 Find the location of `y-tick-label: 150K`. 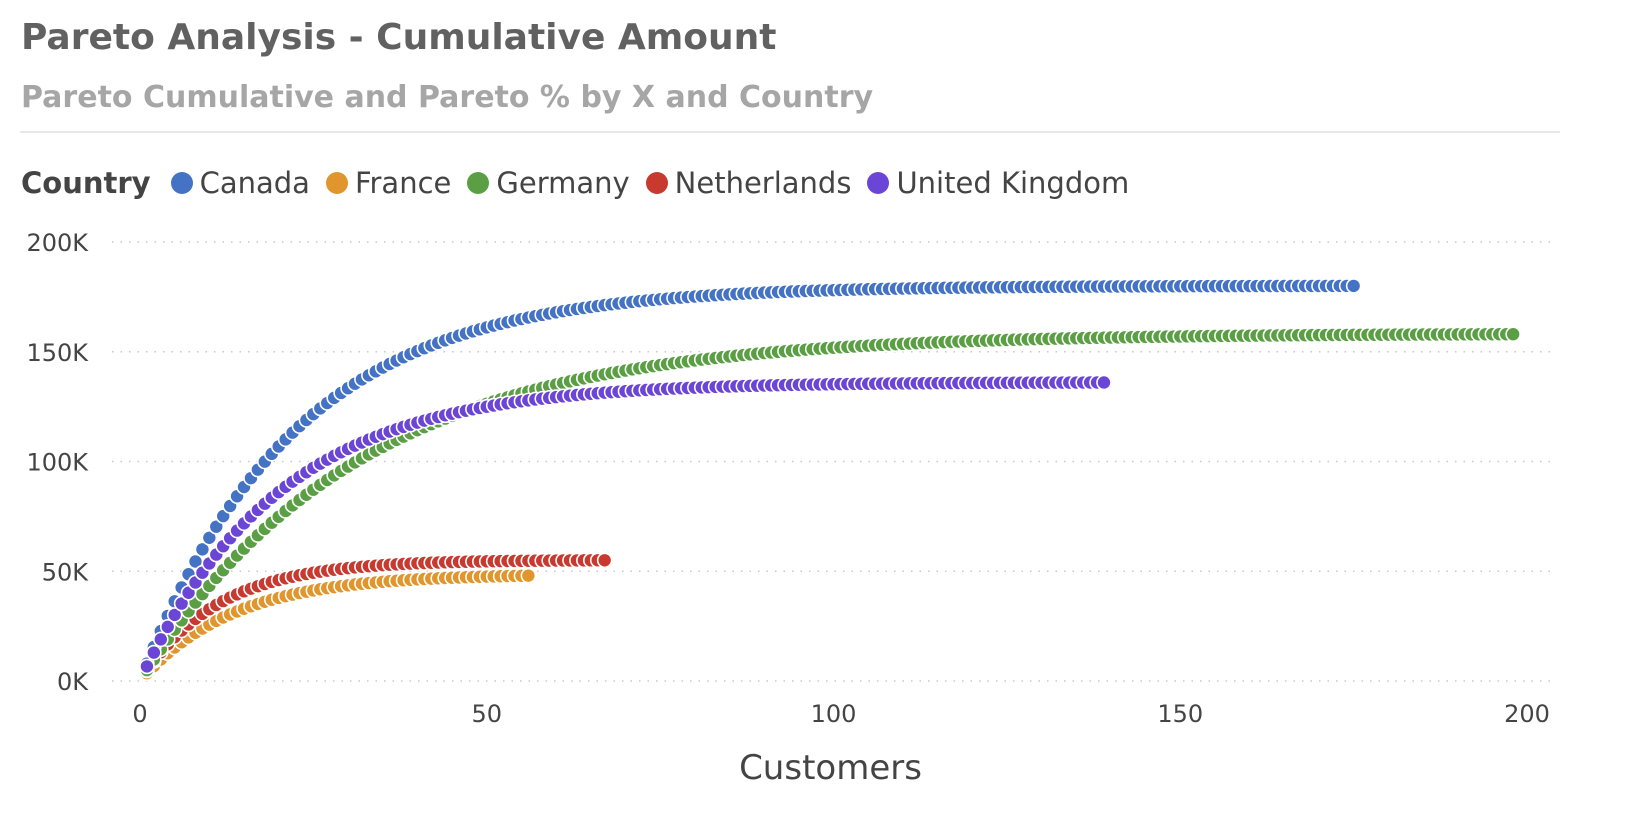

y-tick-label: 150K is located at coordinates (57, 353).